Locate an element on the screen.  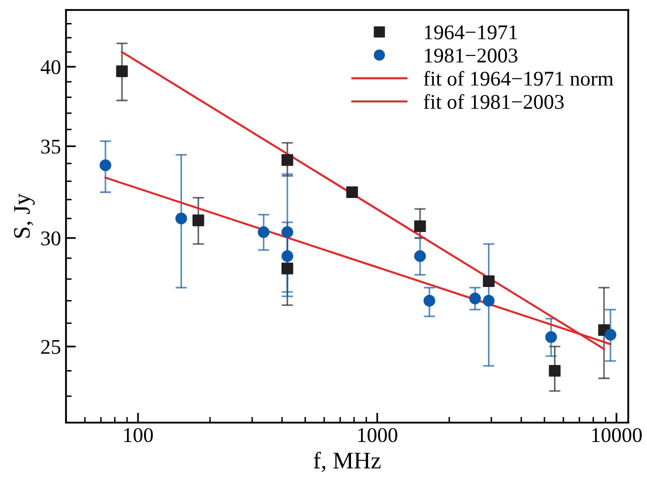
y-axis-title: S, Jy is located at coordinates (24, 215).